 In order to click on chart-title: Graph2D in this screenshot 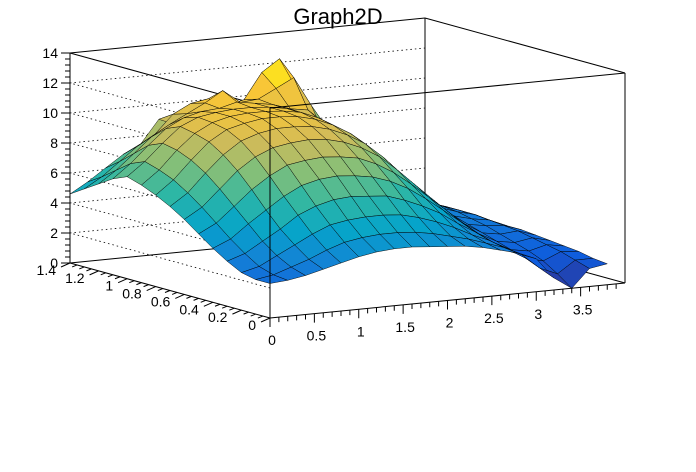, I will do `click(337, 16)`.